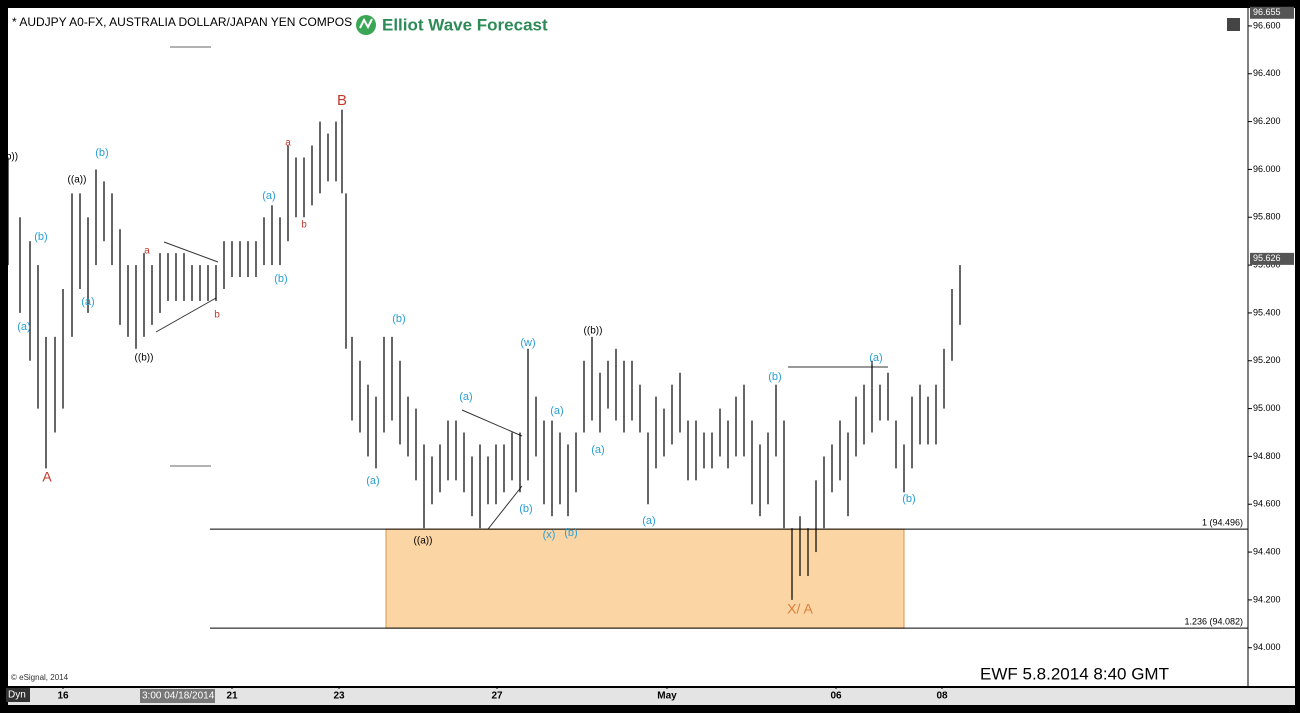  What do you see at coordinates (1267, 217) in the screenshot?
I see `y-tick-label: 95.800` at bounding box center [1267, 217].